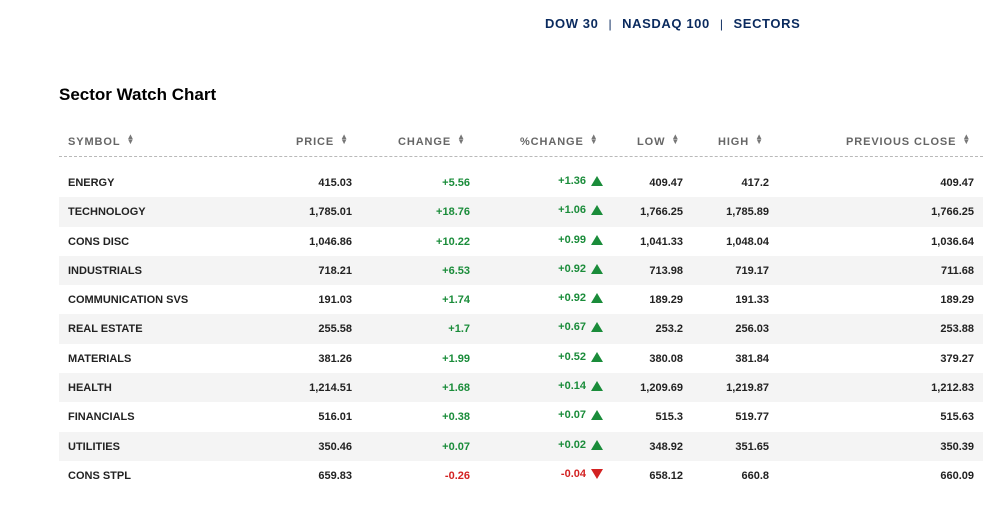 This screenshot has height=528, width=1000. I want to click on cell-pct-change: +0.67, so click(580, 327).